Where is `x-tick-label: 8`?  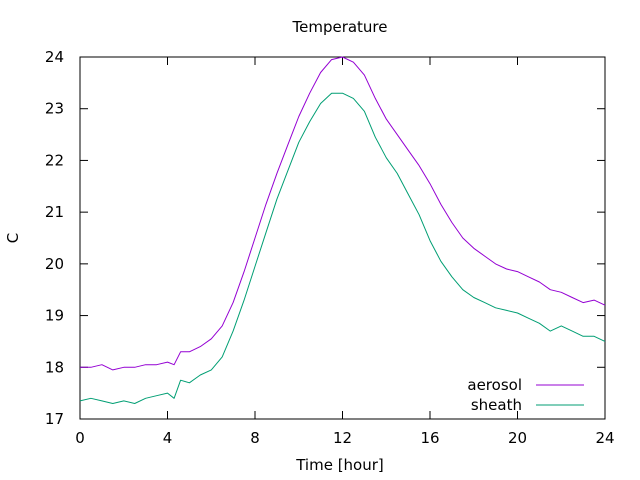 x-tick-label: 8 is located at coordinates (255, 438).